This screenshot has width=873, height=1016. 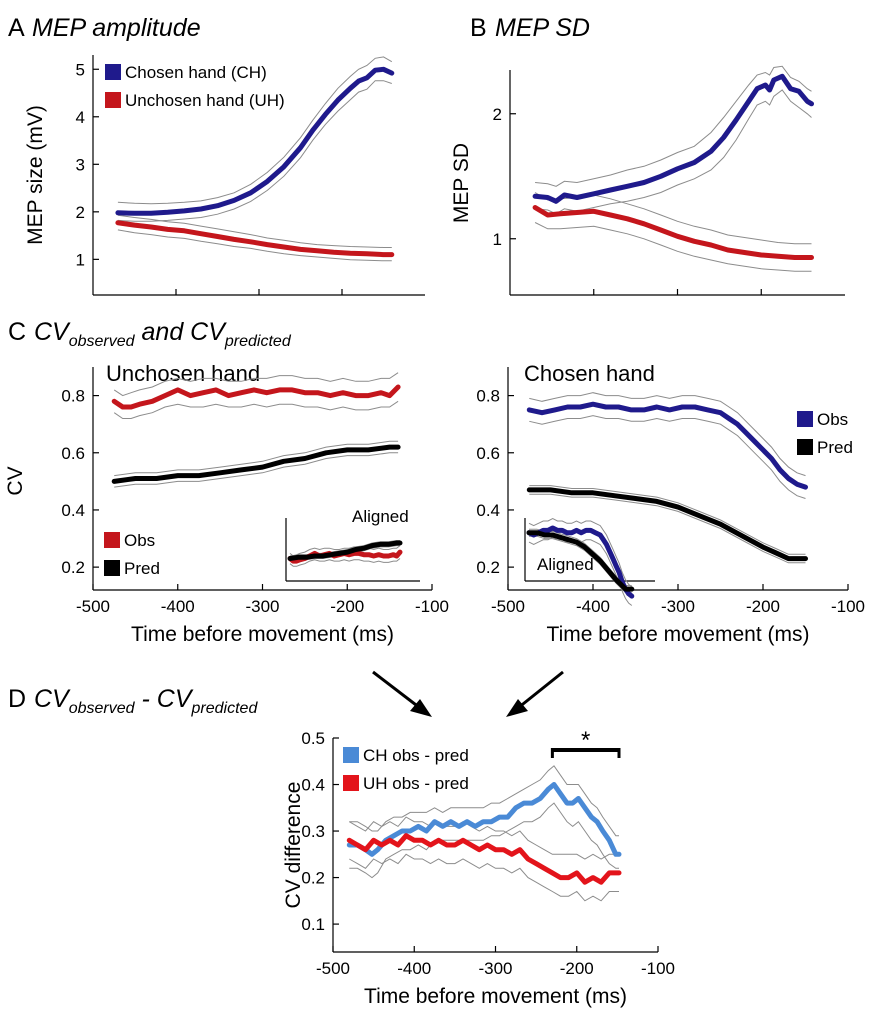 What do you see at coordinates (164, 699) in the screenshot?
I see `panel-d-minus: - CV` at bounding box center [164, 699].